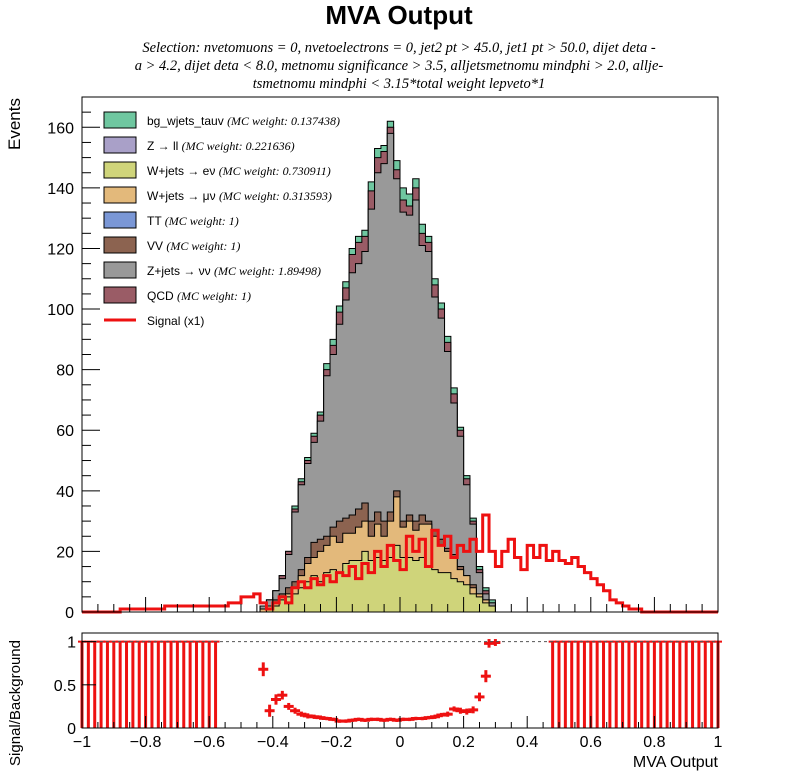  Describe the element at coordinates (164, 146) in the screenshot. I see `legend-label: Z → ll` at that location.